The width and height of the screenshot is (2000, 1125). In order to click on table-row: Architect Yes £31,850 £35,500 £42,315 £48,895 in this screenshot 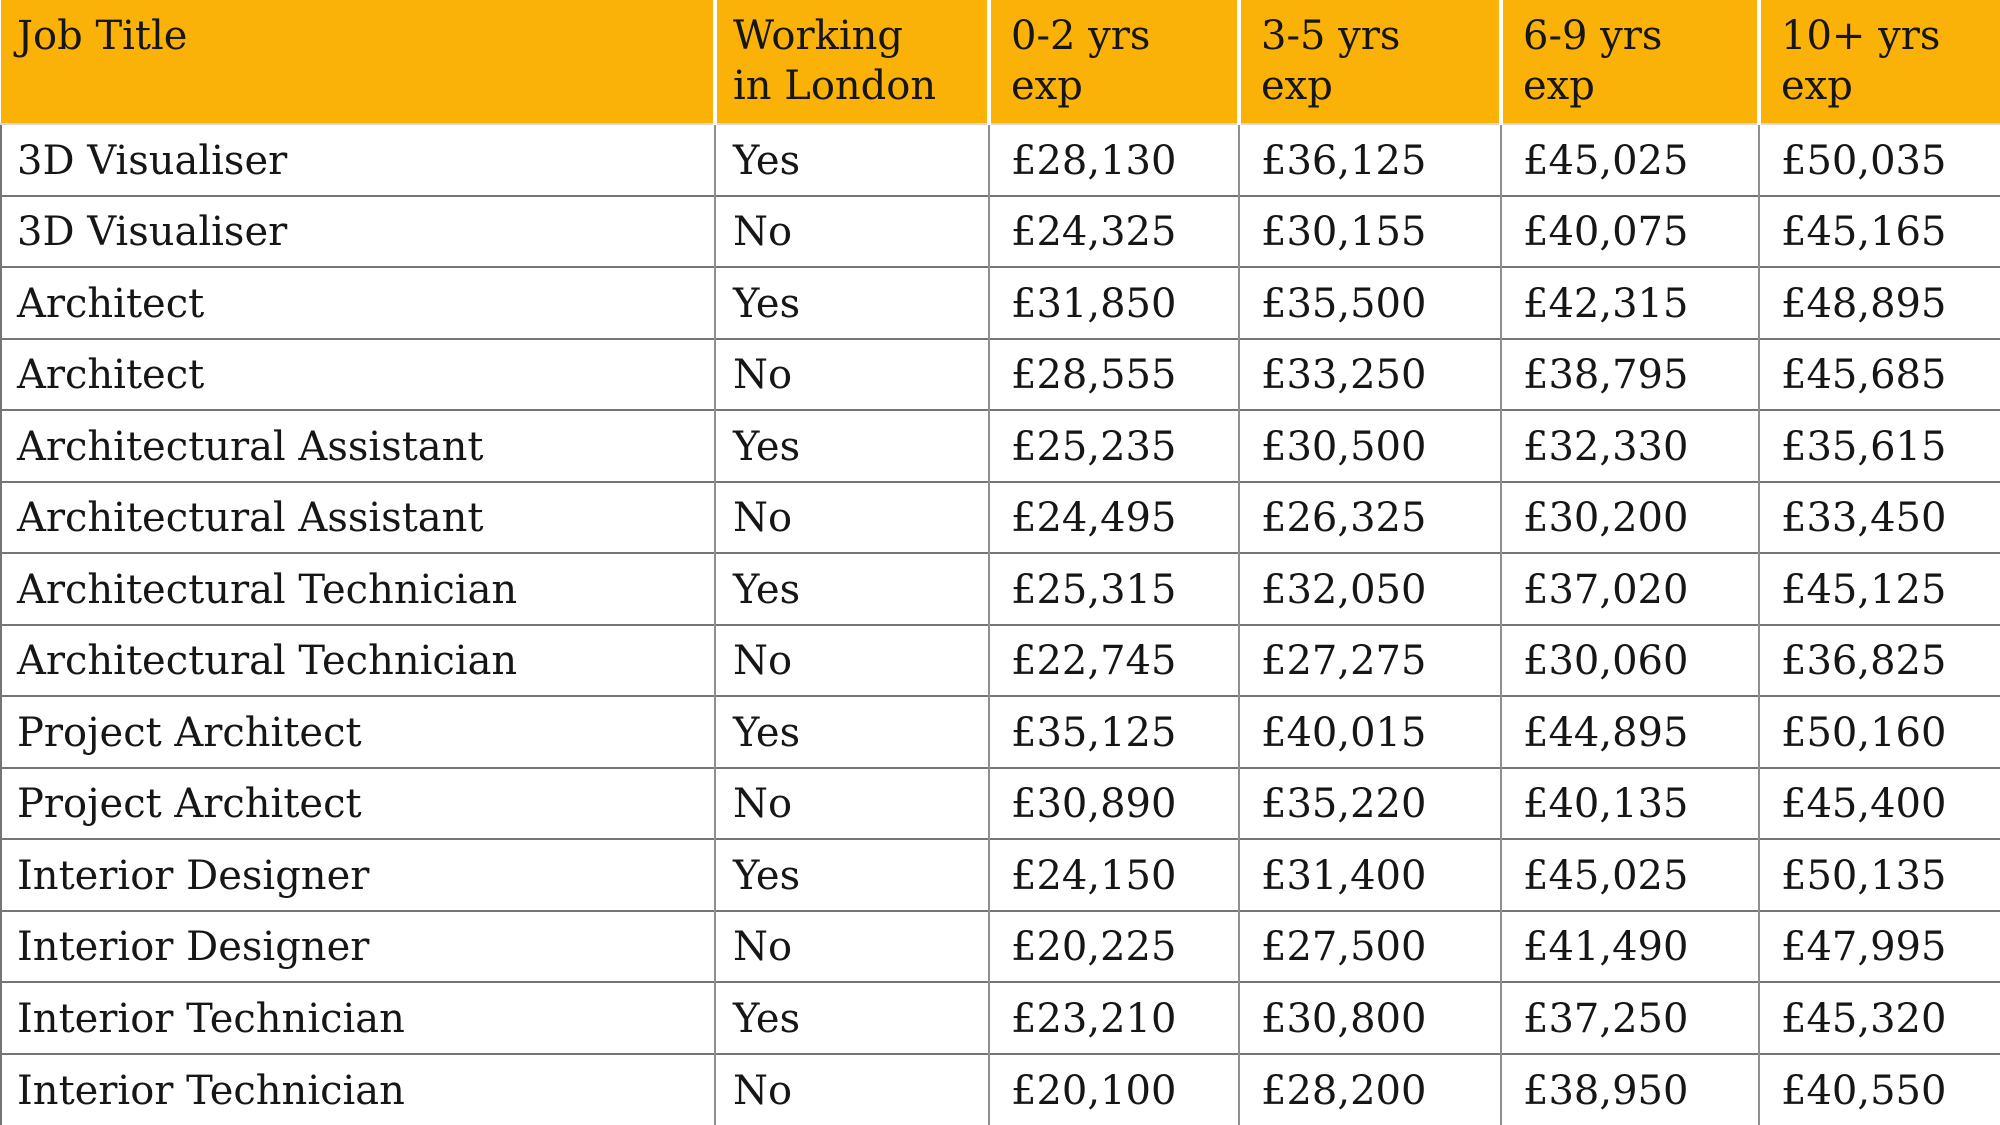, I will do `click(1000, 302)`.